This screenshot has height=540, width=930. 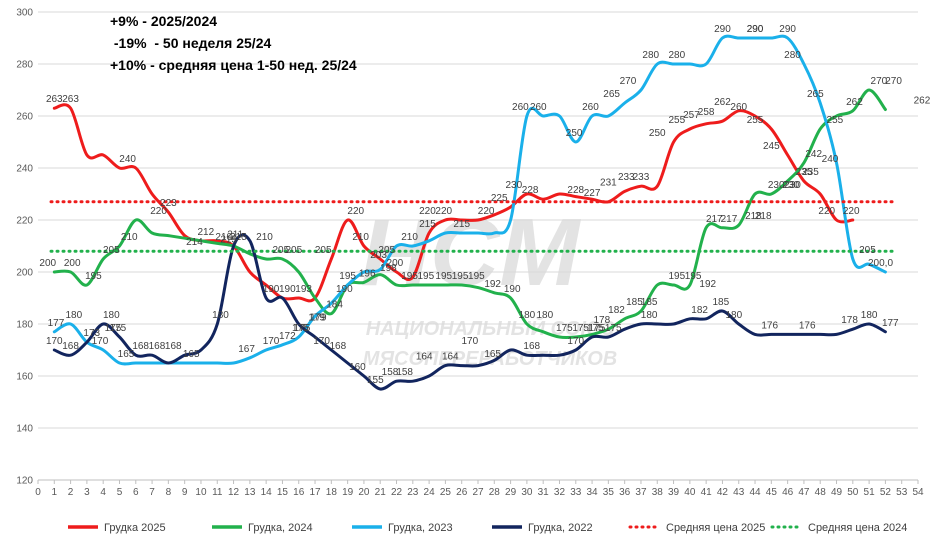 What do you see at coordinates (886, 492) in the screenshot?
I see `x-tick-label: 52` at bounding box center [886, 492].